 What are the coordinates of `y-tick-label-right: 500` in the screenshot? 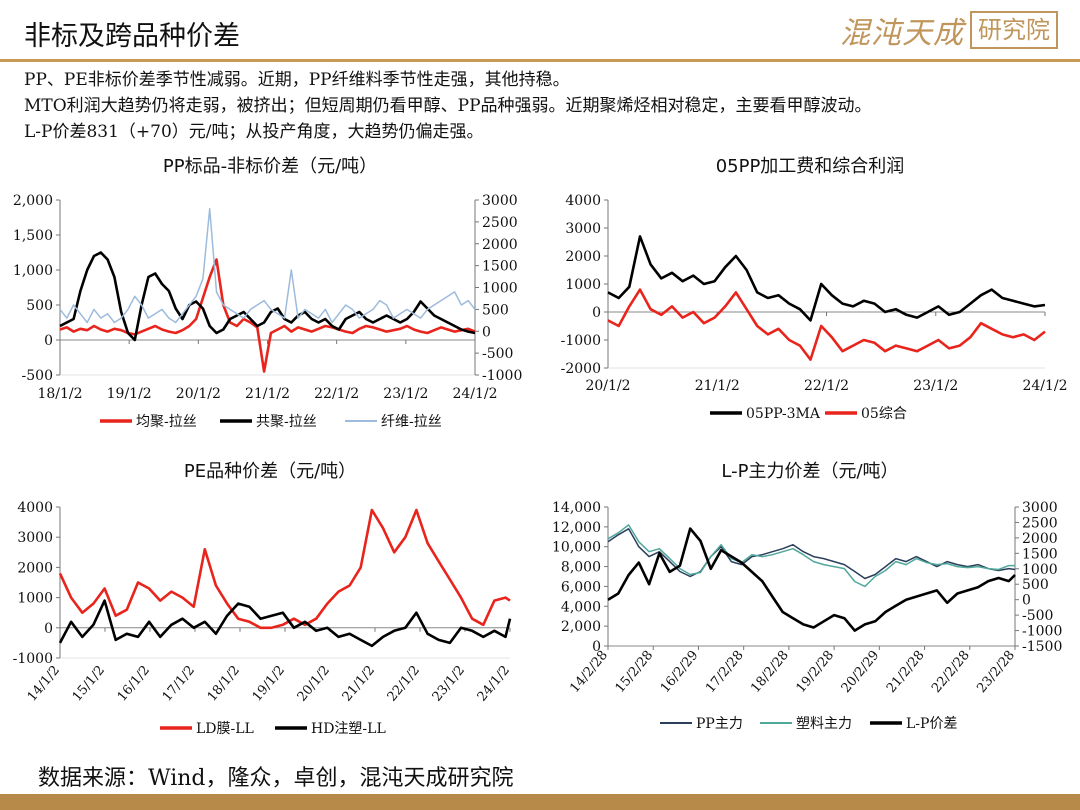 It's located at (495, 310).